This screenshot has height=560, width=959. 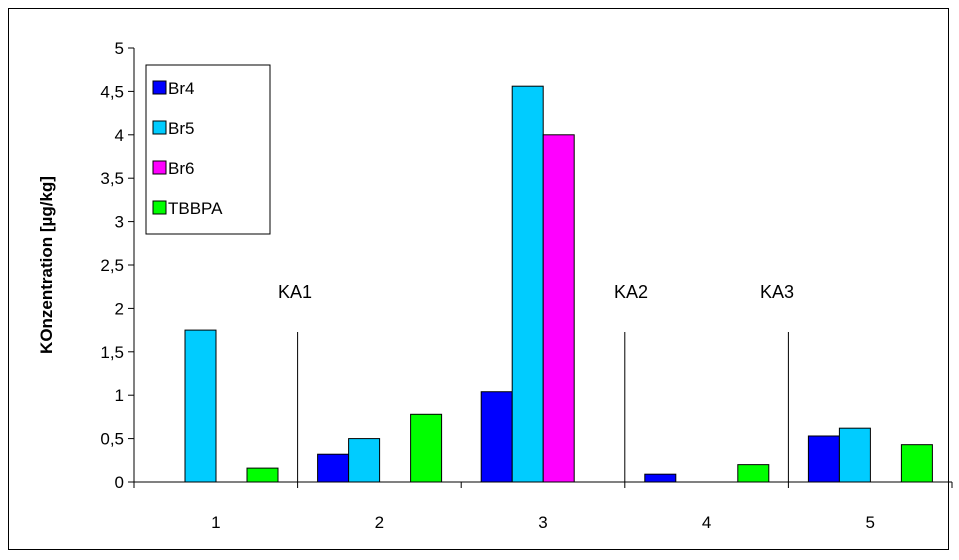 What do you see at coordinates (631, 292) in the screenshot?
I see `annotation-ka2: KA2` at bounding box center [631, 292].